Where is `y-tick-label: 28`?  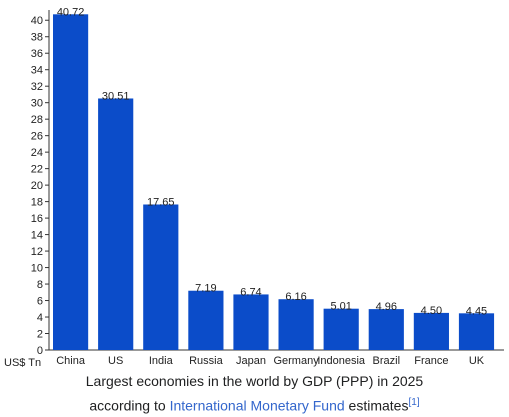 y-tick-label: 28 is located at coordinates (37, 120).